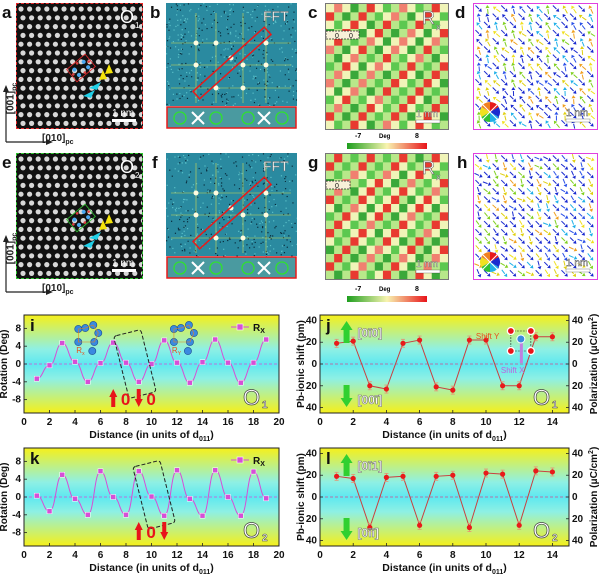  I want to click on vector-field: 1 nm, so click(534, 216).